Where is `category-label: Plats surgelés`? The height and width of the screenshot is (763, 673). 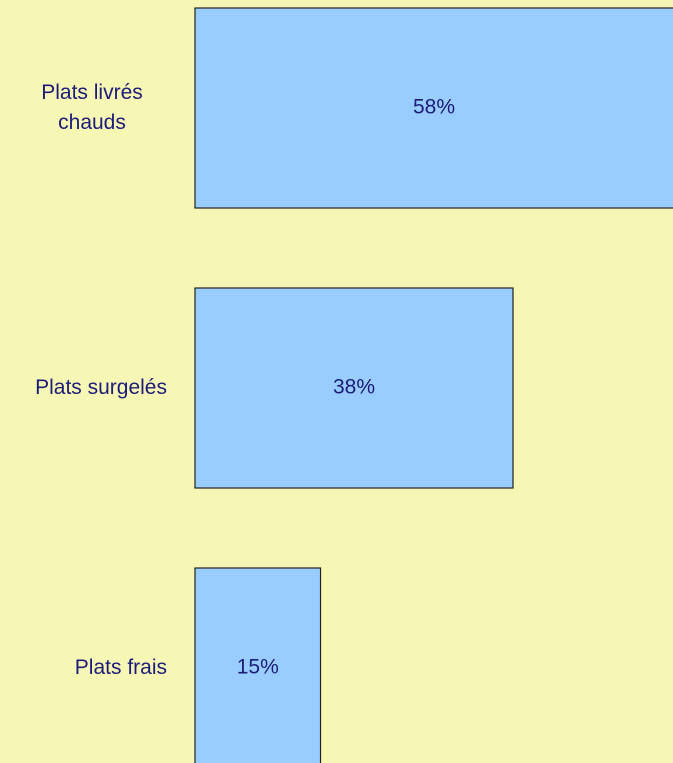
category-label: Plats surgelés is located at coordinates (101, 387).